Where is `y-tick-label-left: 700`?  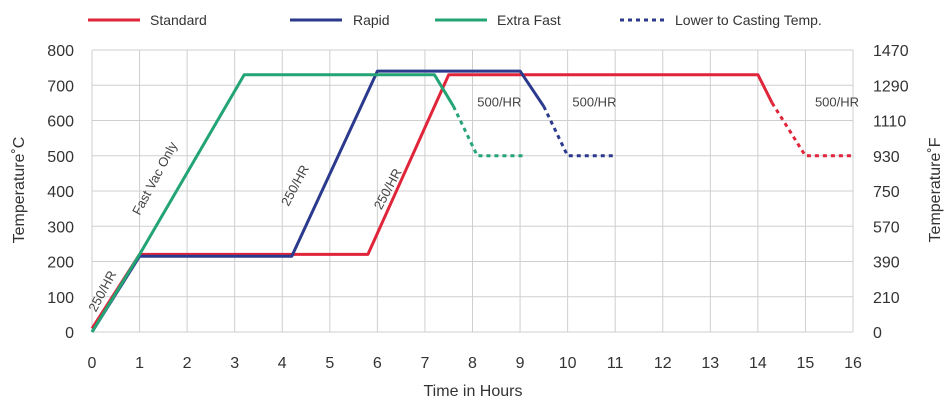 y-tick-label-left: 700 is located at coordinates (60, 86).